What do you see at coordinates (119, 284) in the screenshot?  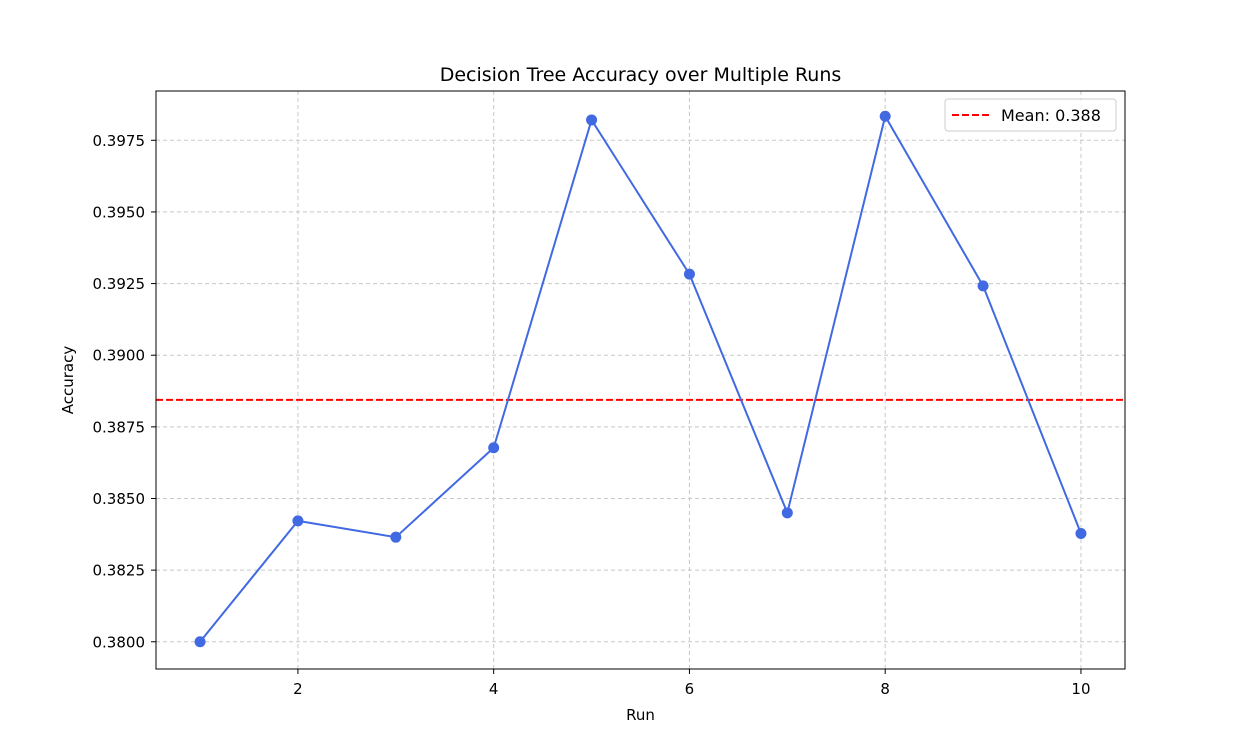 I see `y-tick-label: 0.3925` at bounding box center [119, 284].